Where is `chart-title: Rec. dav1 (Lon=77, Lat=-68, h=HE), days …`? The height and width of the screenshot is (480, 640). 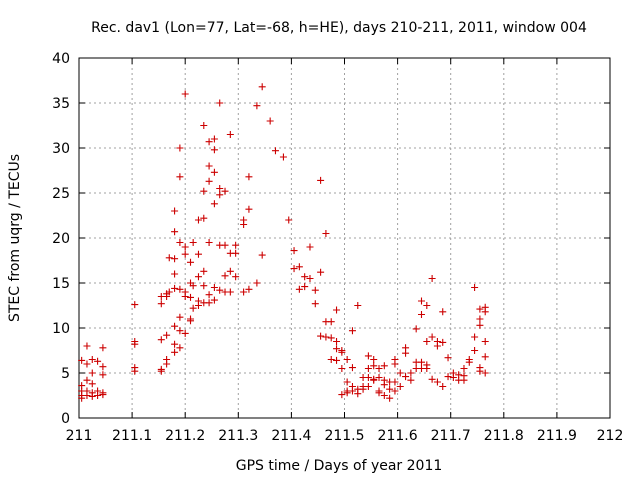
chart-title: Rec. dav1 (Lon=77, Lat=-68, h=HE), days … is located at coordinates (339, 28).